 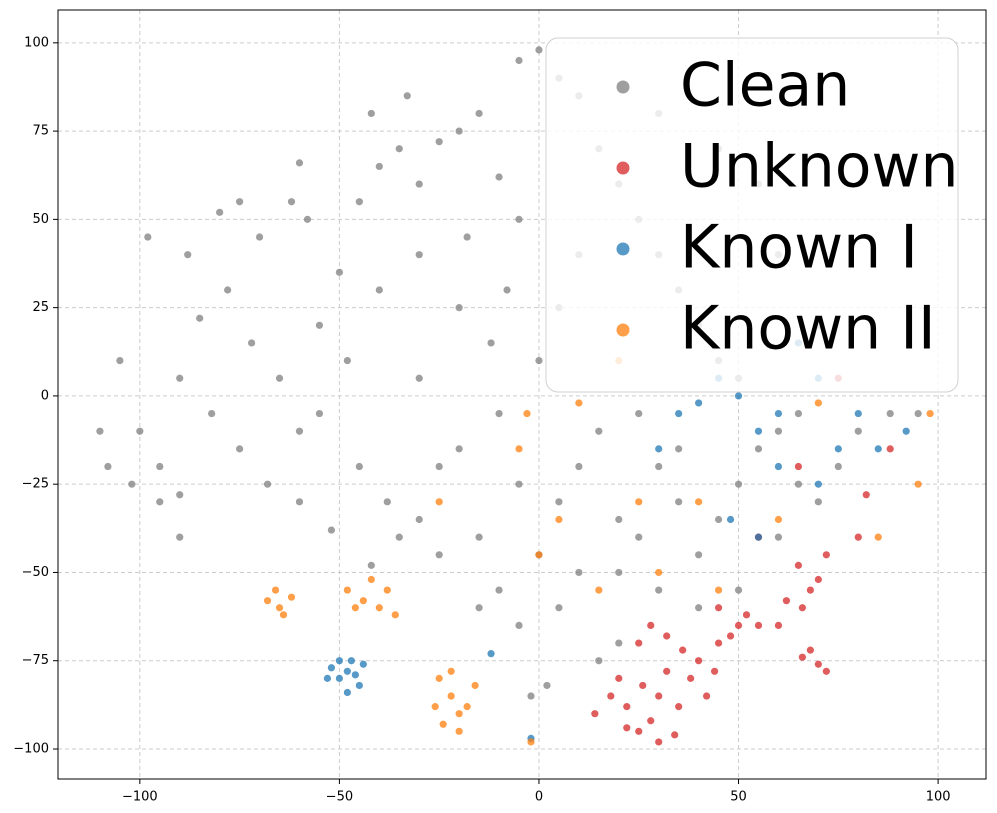 What do you see at coordinates (938, 797) in the screenshot?
I see `x-tick-label: 100` at bounding box center [938, 797].